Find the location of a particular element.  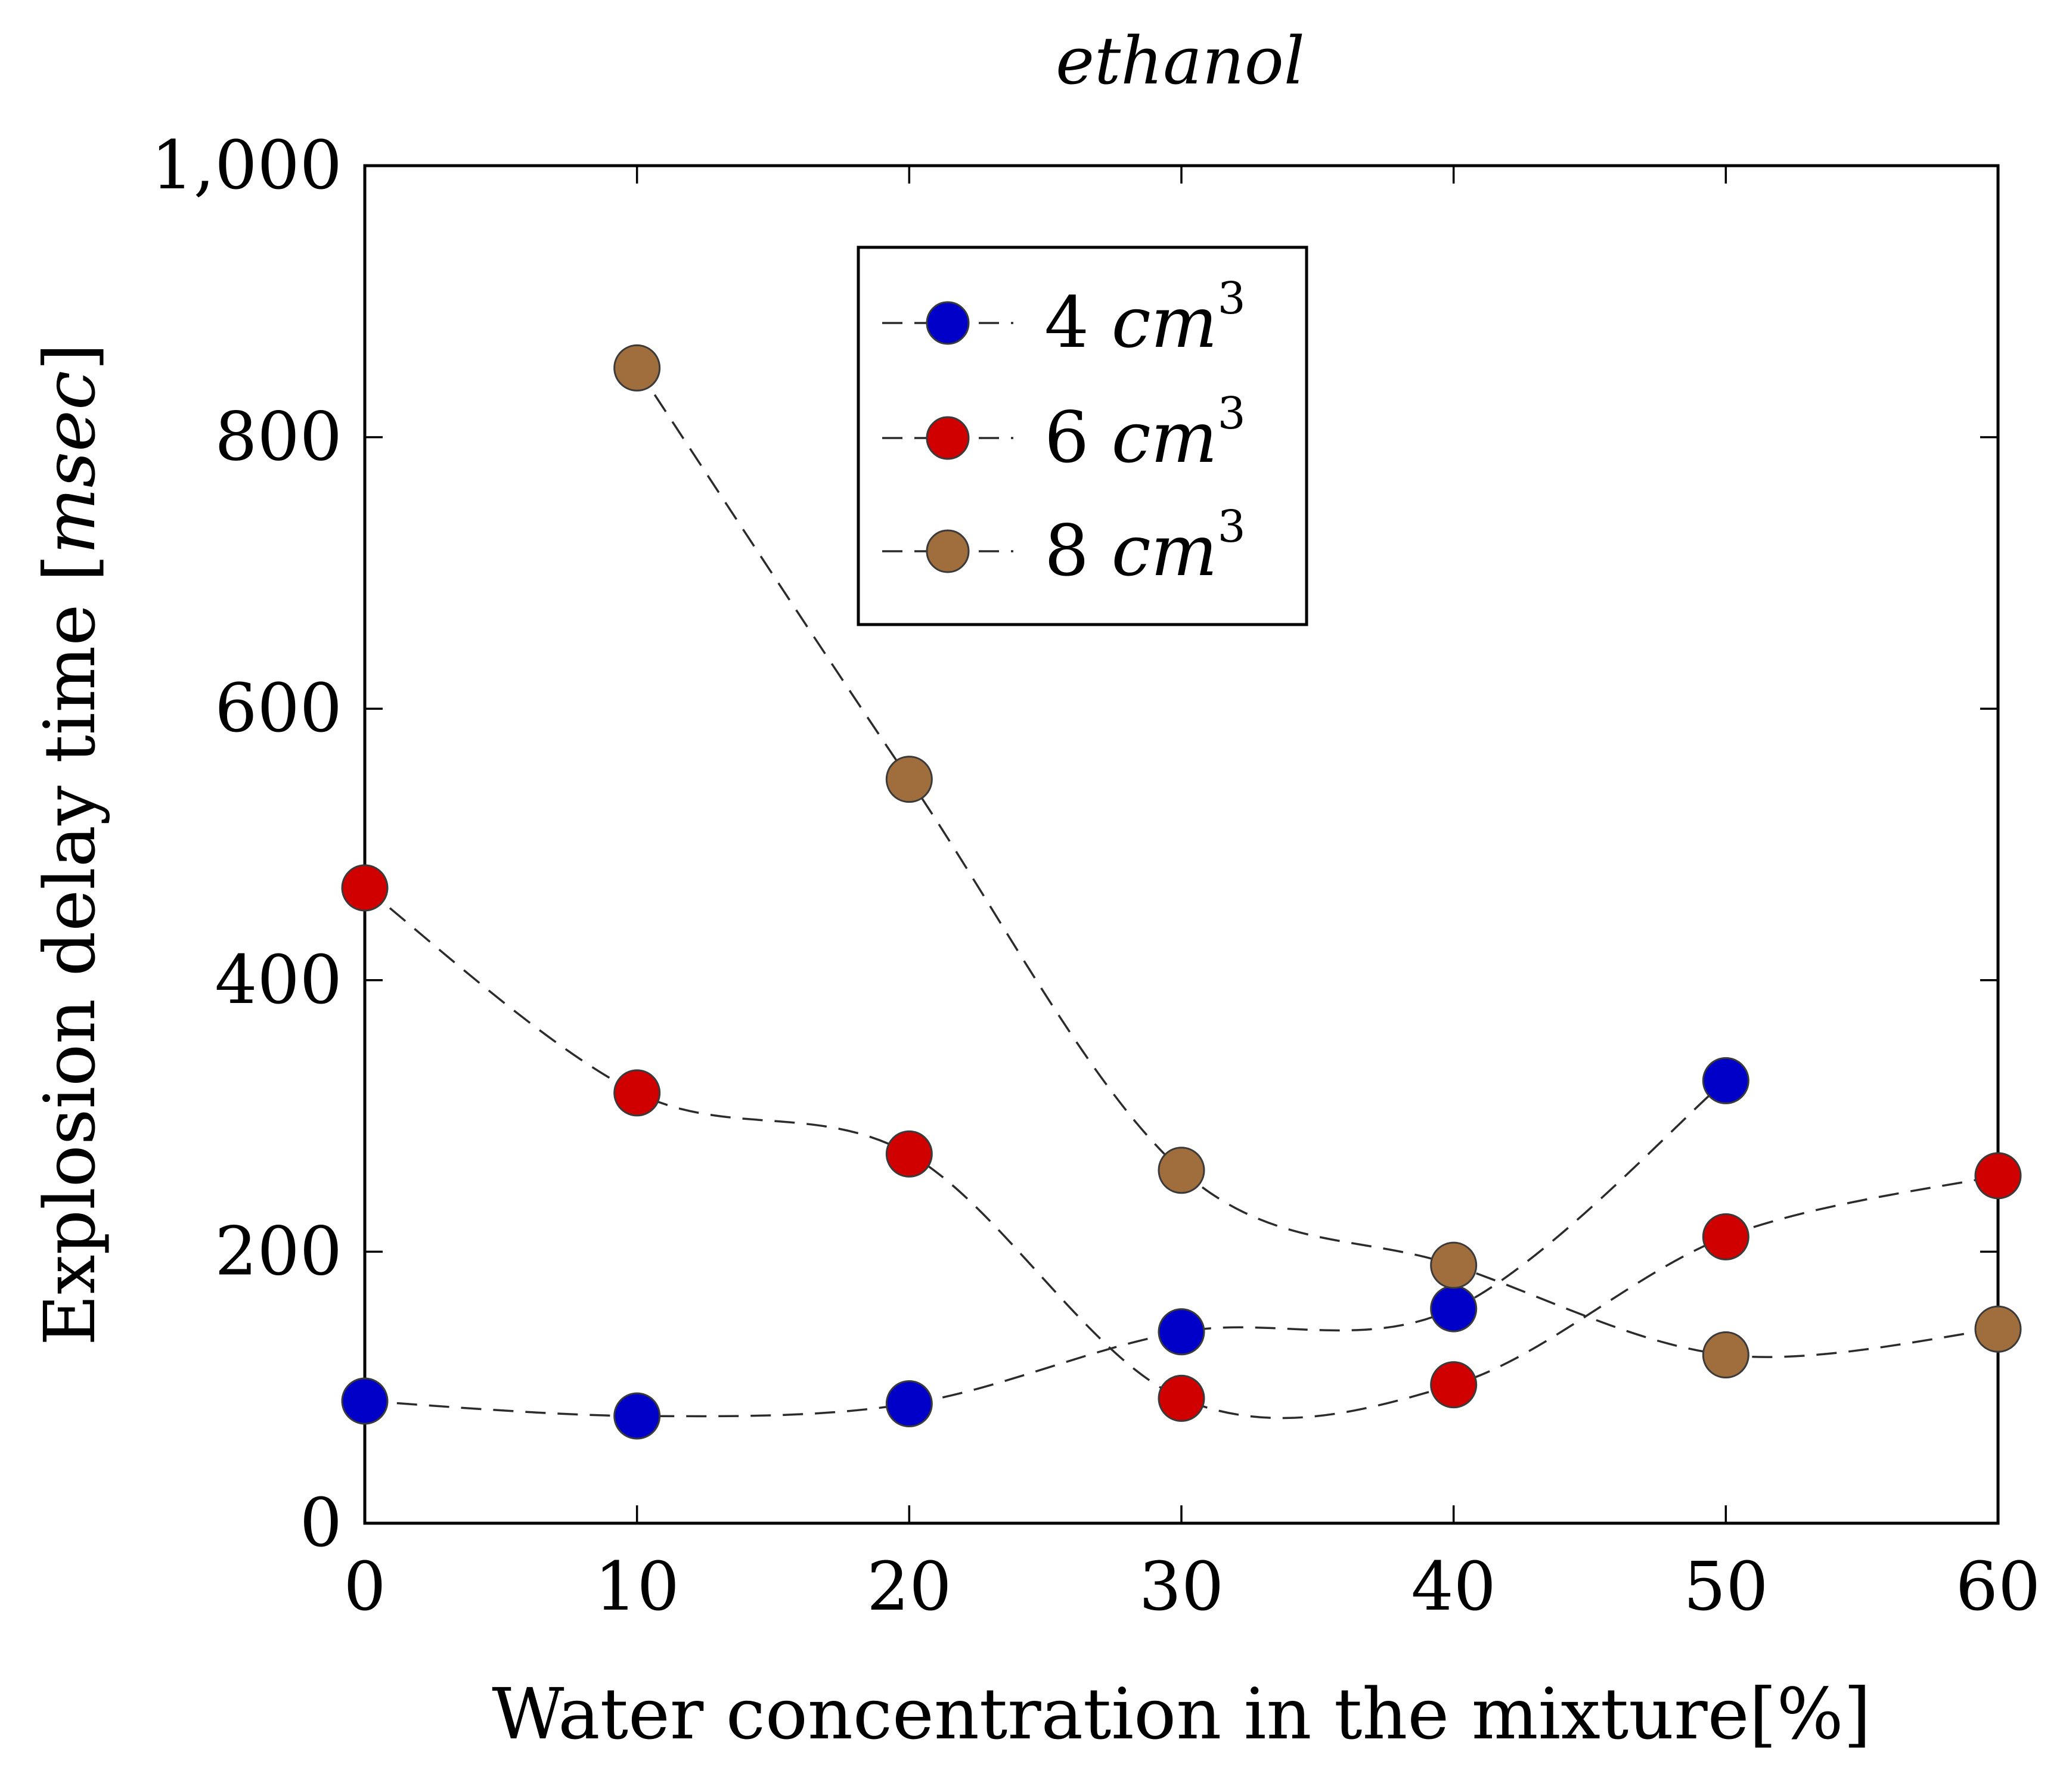

x-axis-label: Water concentration in the mixture[%] is located at coordinates (1181, 1714).